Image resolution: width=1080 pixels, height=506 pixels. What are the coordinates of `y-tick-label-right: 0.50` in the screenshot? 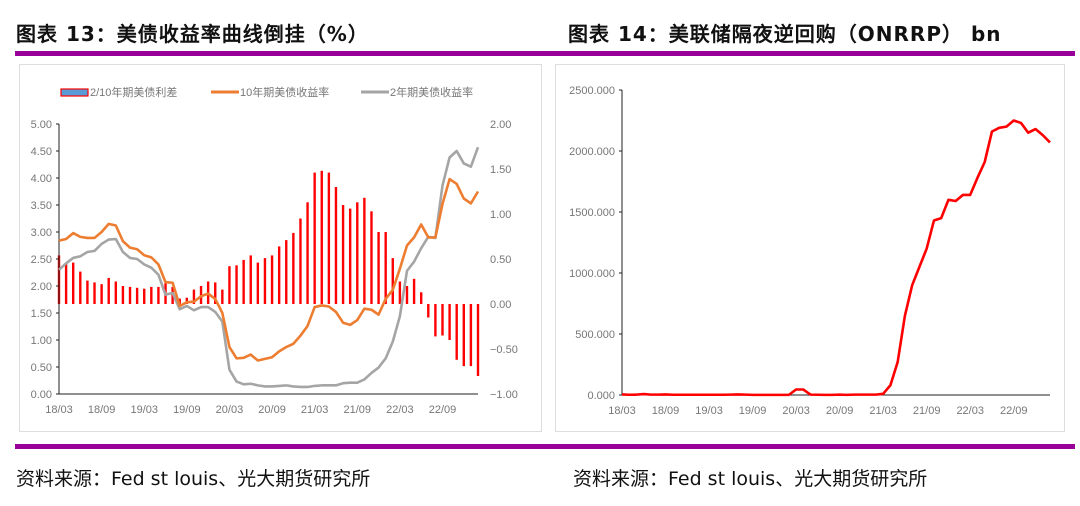 It's located at (500, 260).